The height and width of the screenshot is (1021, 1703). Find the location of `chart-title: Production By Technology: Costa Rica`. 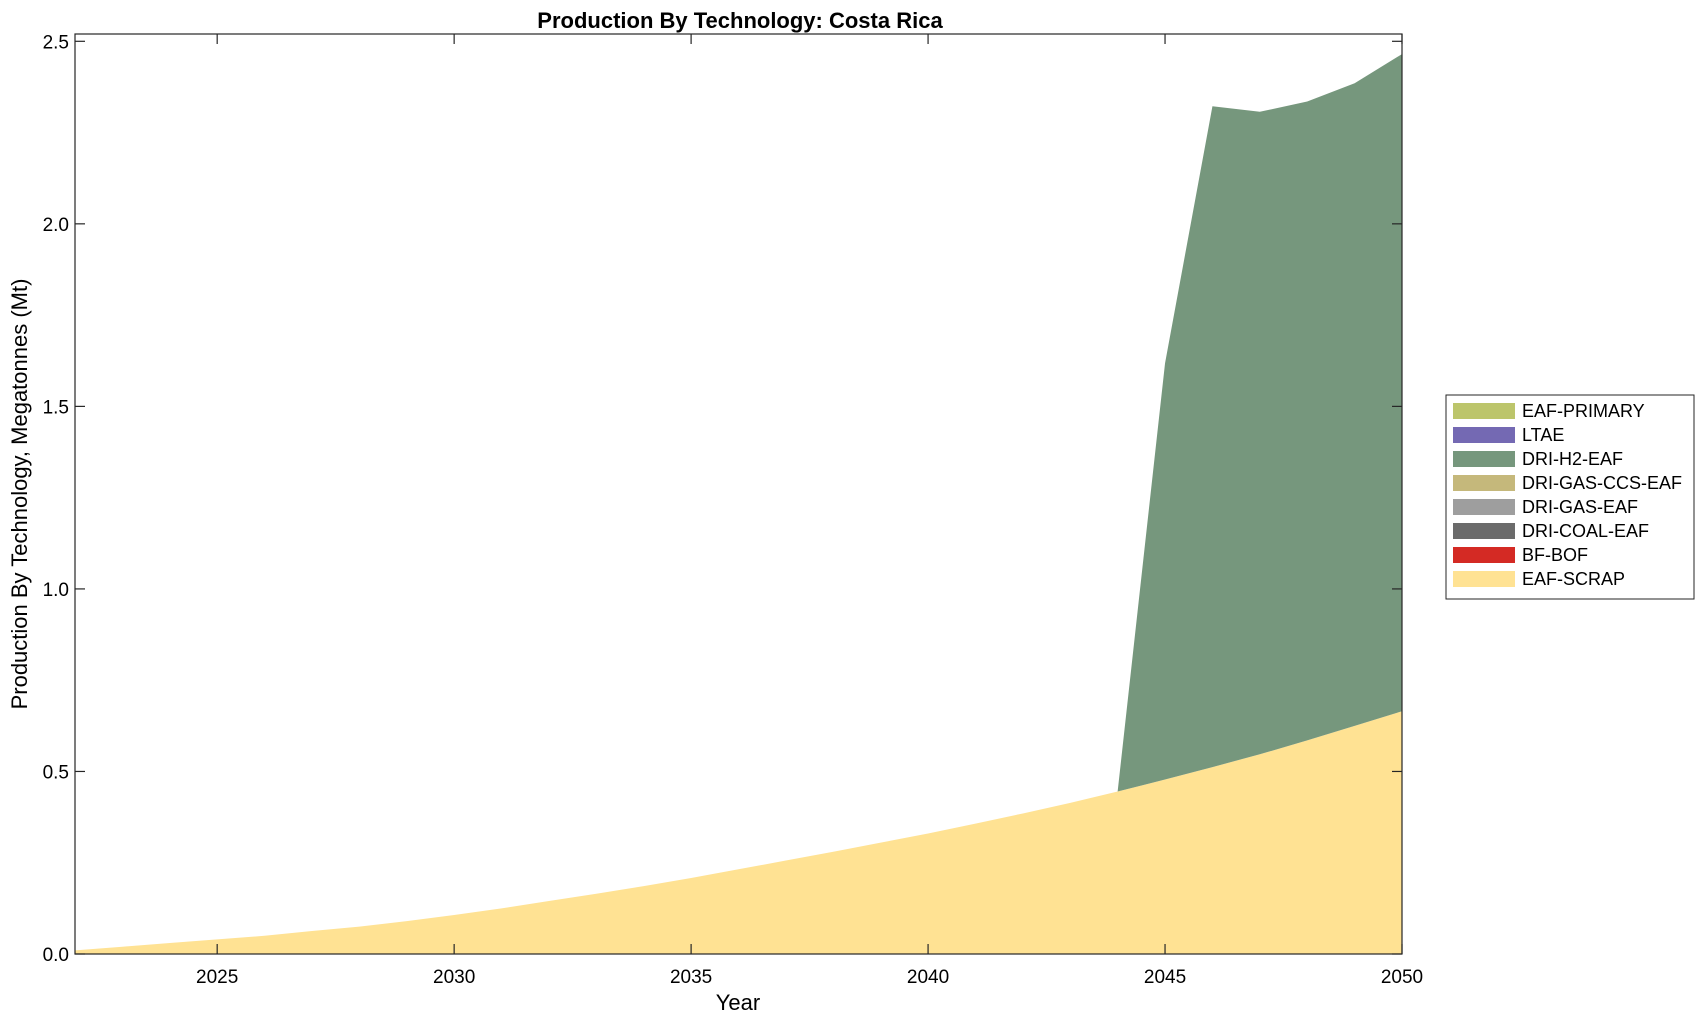

chart-title: Production By Technology: Costa Rica is located at coordinates (740, 20).